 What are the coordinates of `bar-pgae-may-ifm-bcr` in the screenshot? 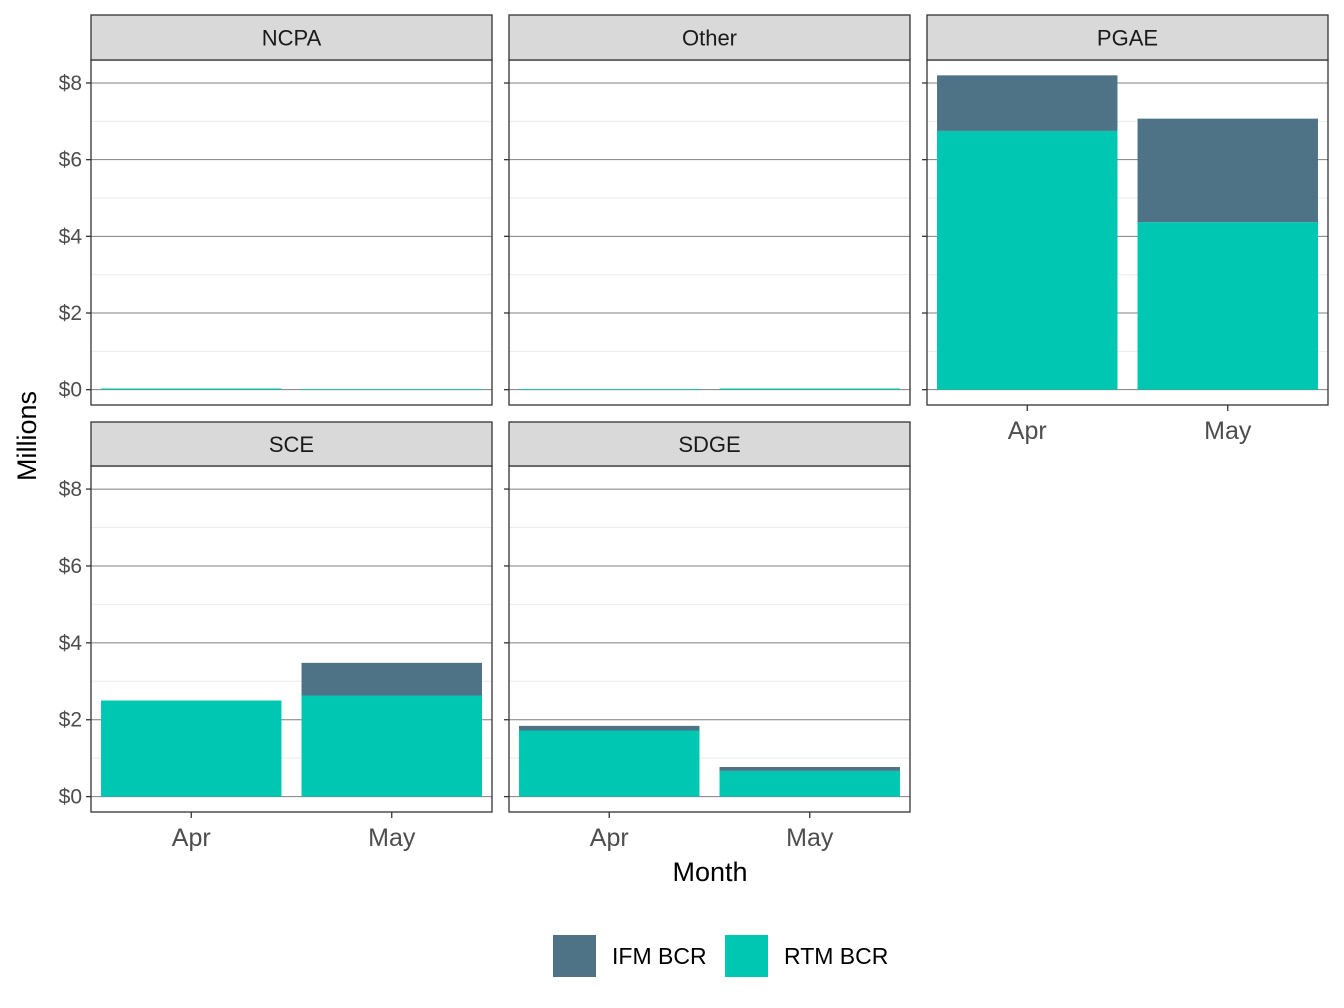 It's located at (1227, 170).